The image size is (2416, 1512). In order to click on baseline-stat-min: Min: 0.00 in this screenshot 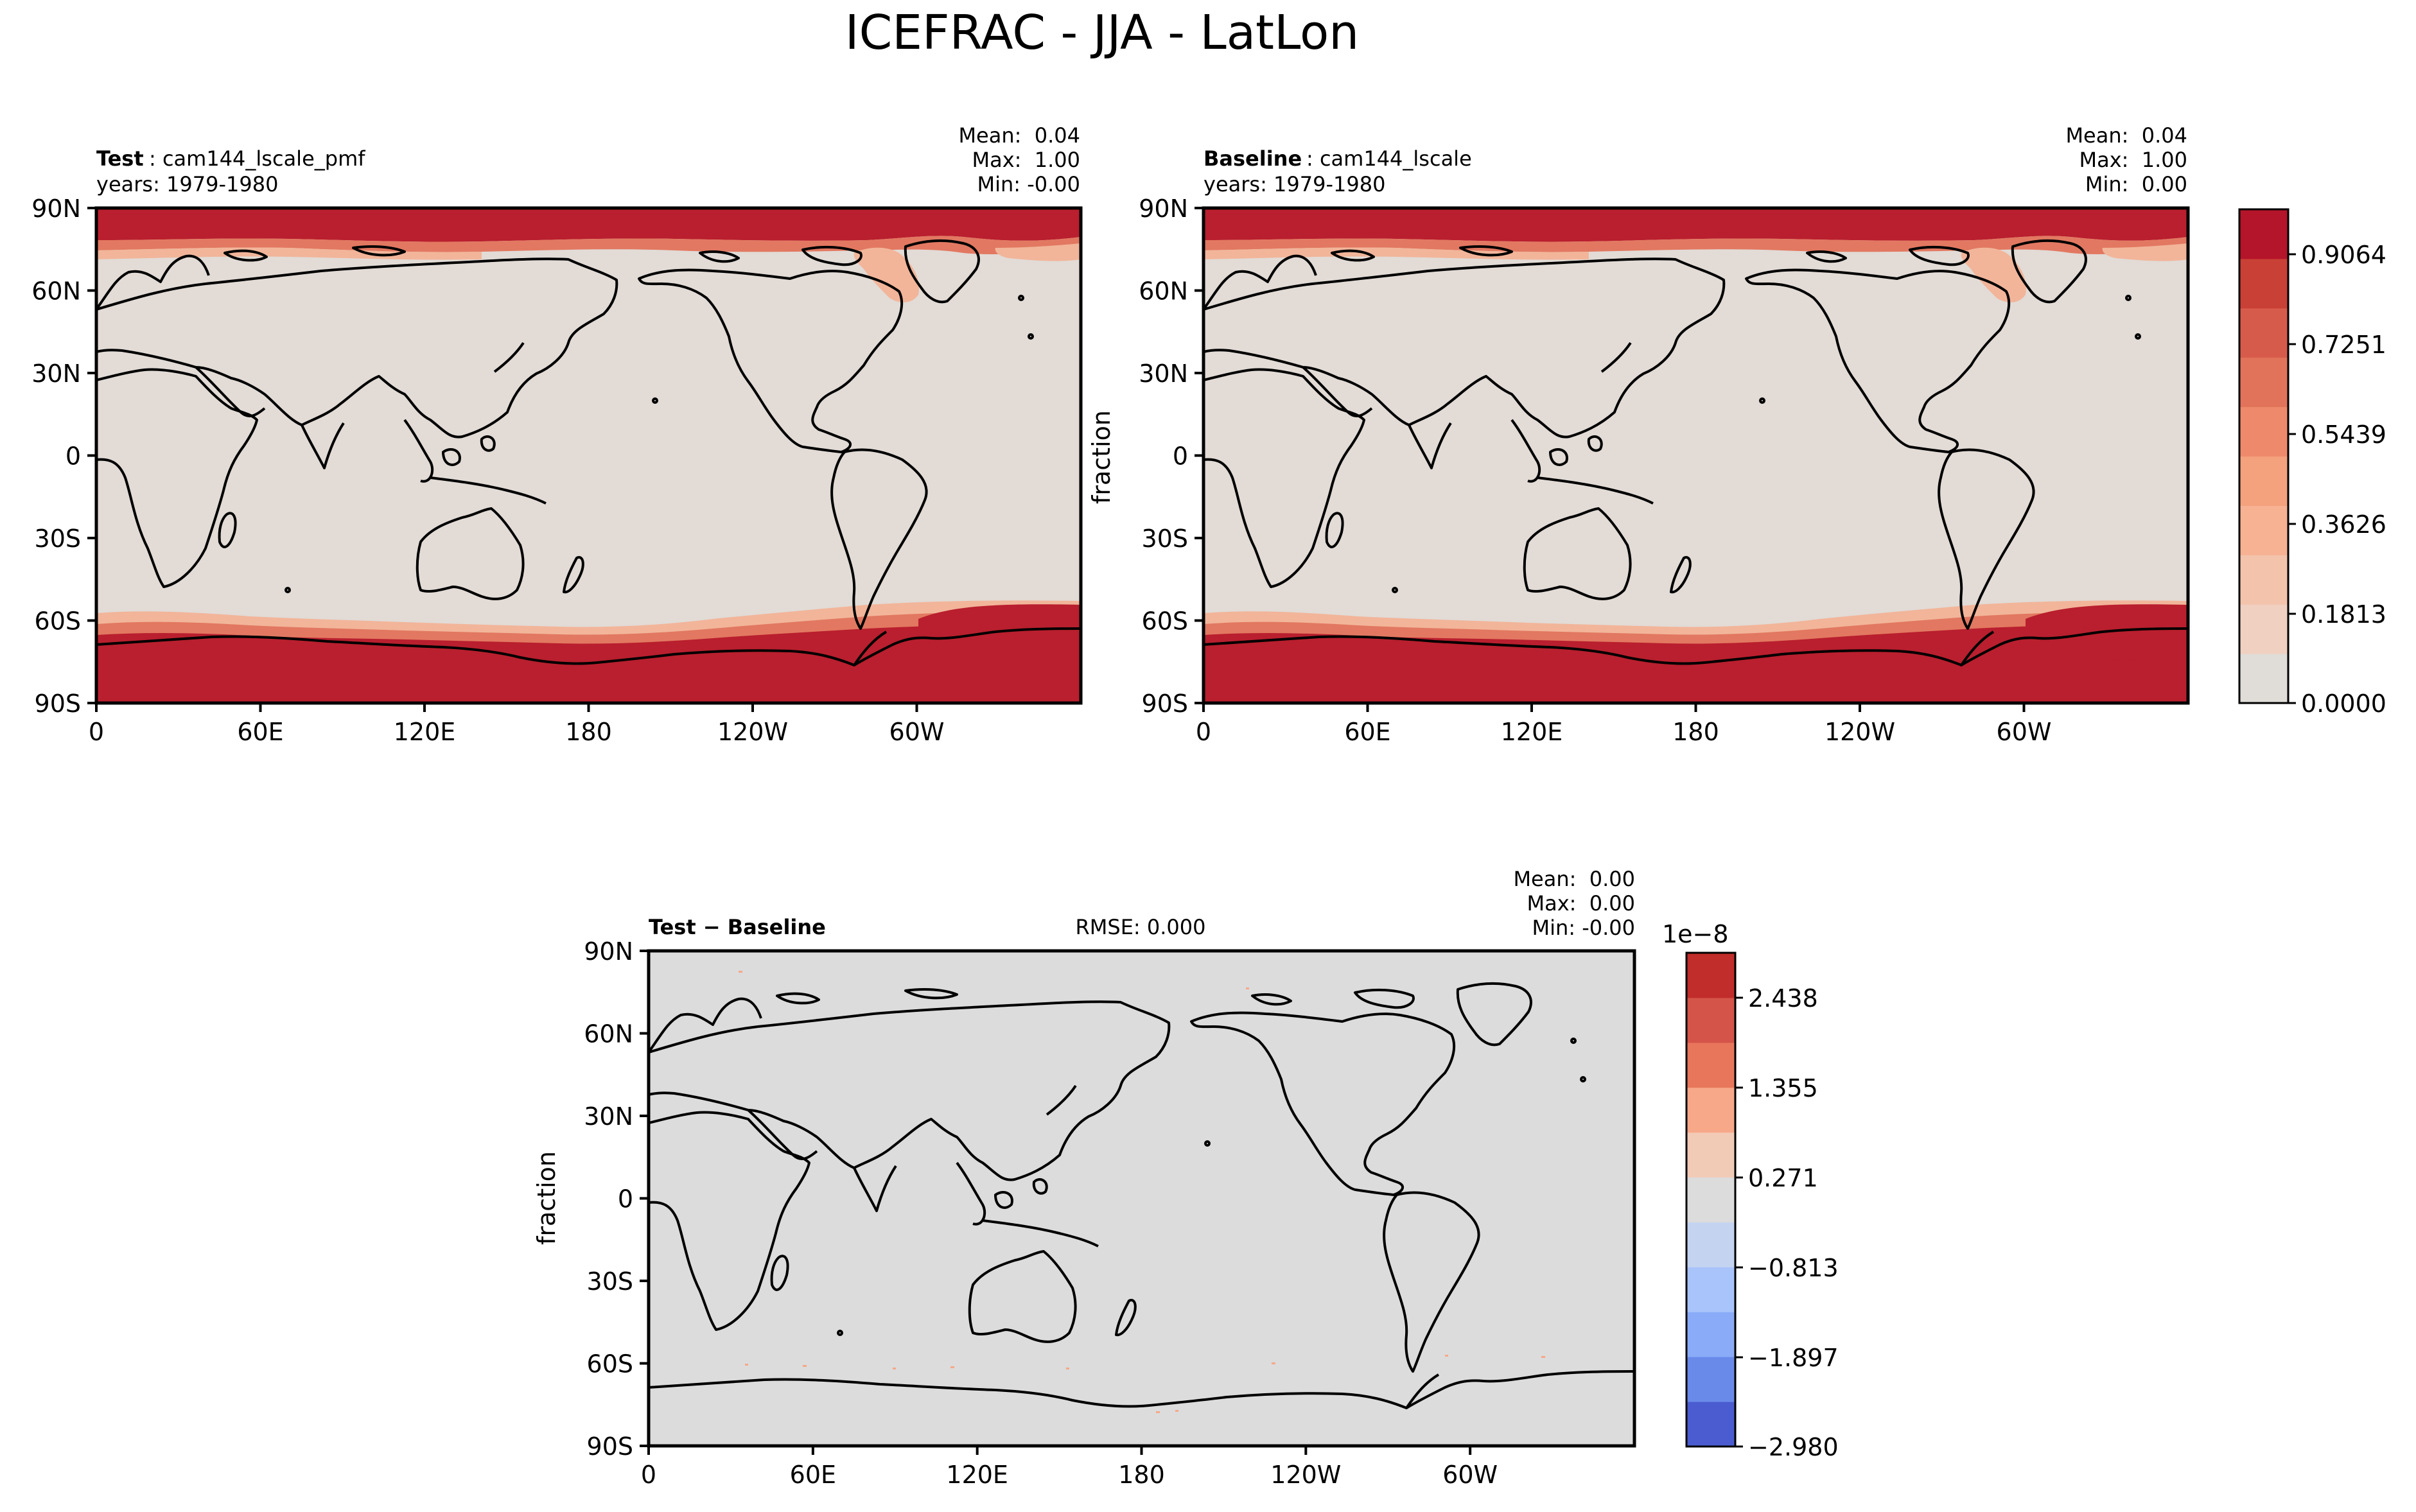, I will do `click(2136, 184)`.